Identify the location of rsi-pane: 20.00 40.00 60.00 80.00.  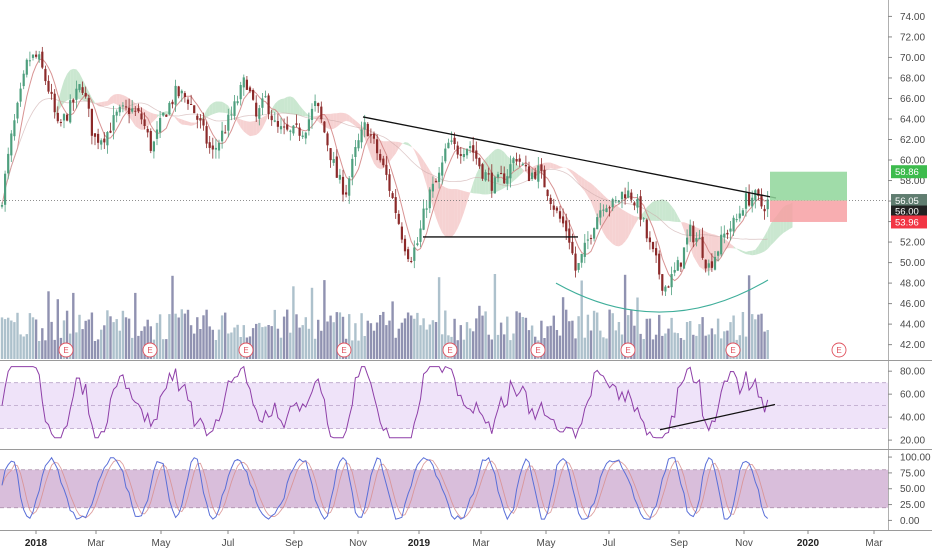
(462, 406).